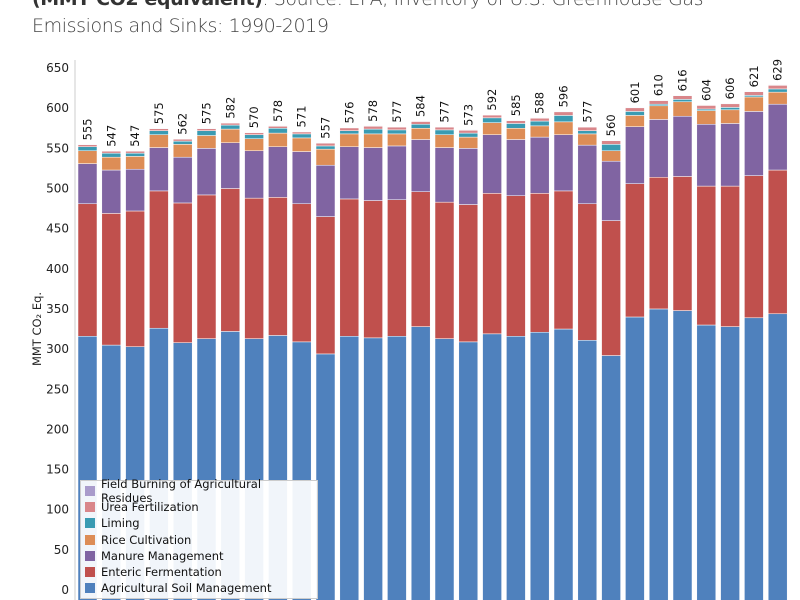 Image resolution: width=800 pixels, height=600 pixels. I want to click on y-tick-label: 450, so click(57, 229).